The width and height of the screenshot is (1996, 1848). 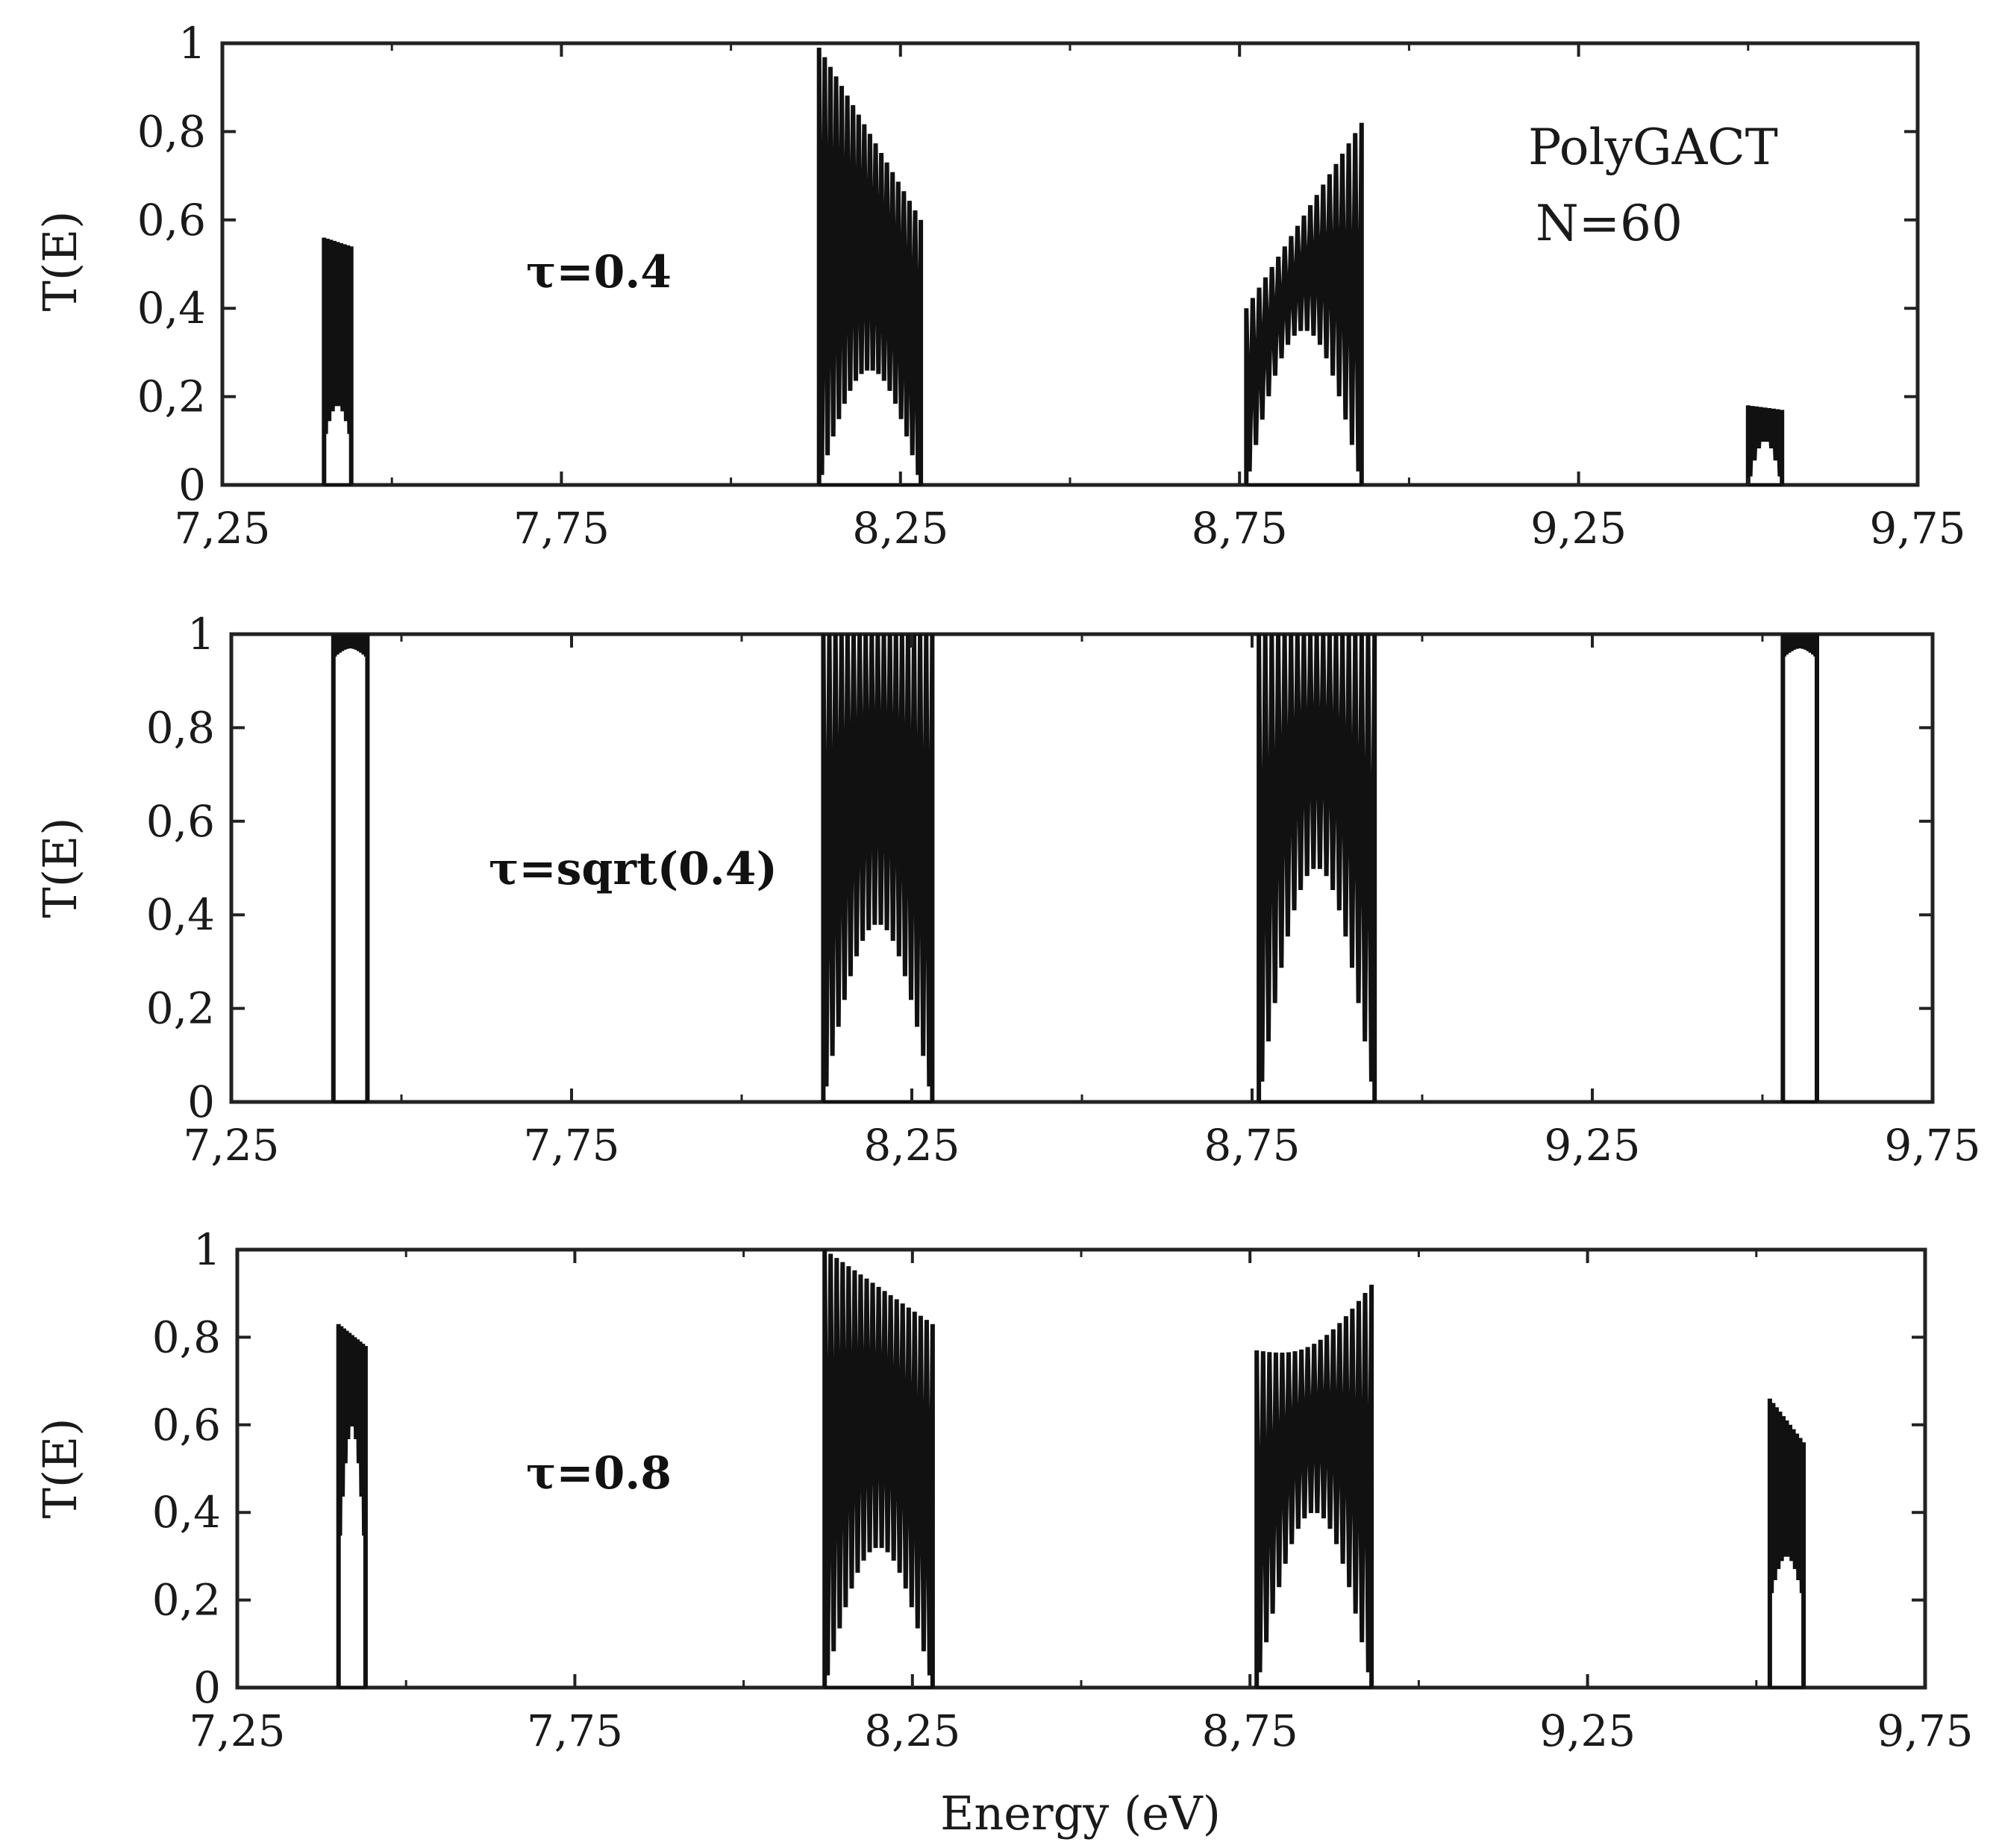 I want to click on n-annotation: N=60, so click(x=1609, y=224).